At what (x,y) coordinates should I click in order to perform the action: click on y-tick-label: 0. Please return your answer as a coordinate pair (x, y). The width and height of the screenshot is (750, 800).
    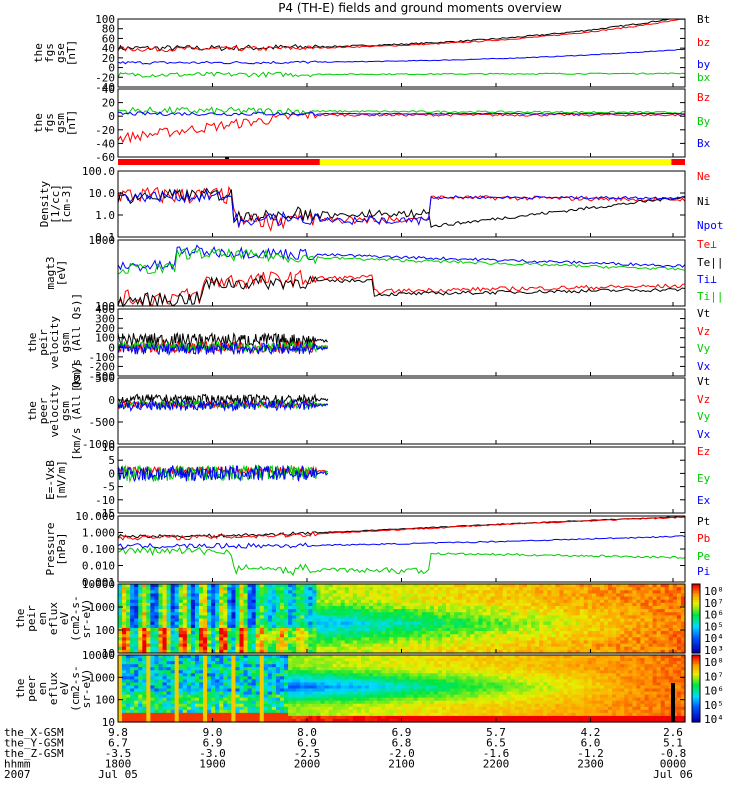
    Looking at the image, I should click on (111, 473).